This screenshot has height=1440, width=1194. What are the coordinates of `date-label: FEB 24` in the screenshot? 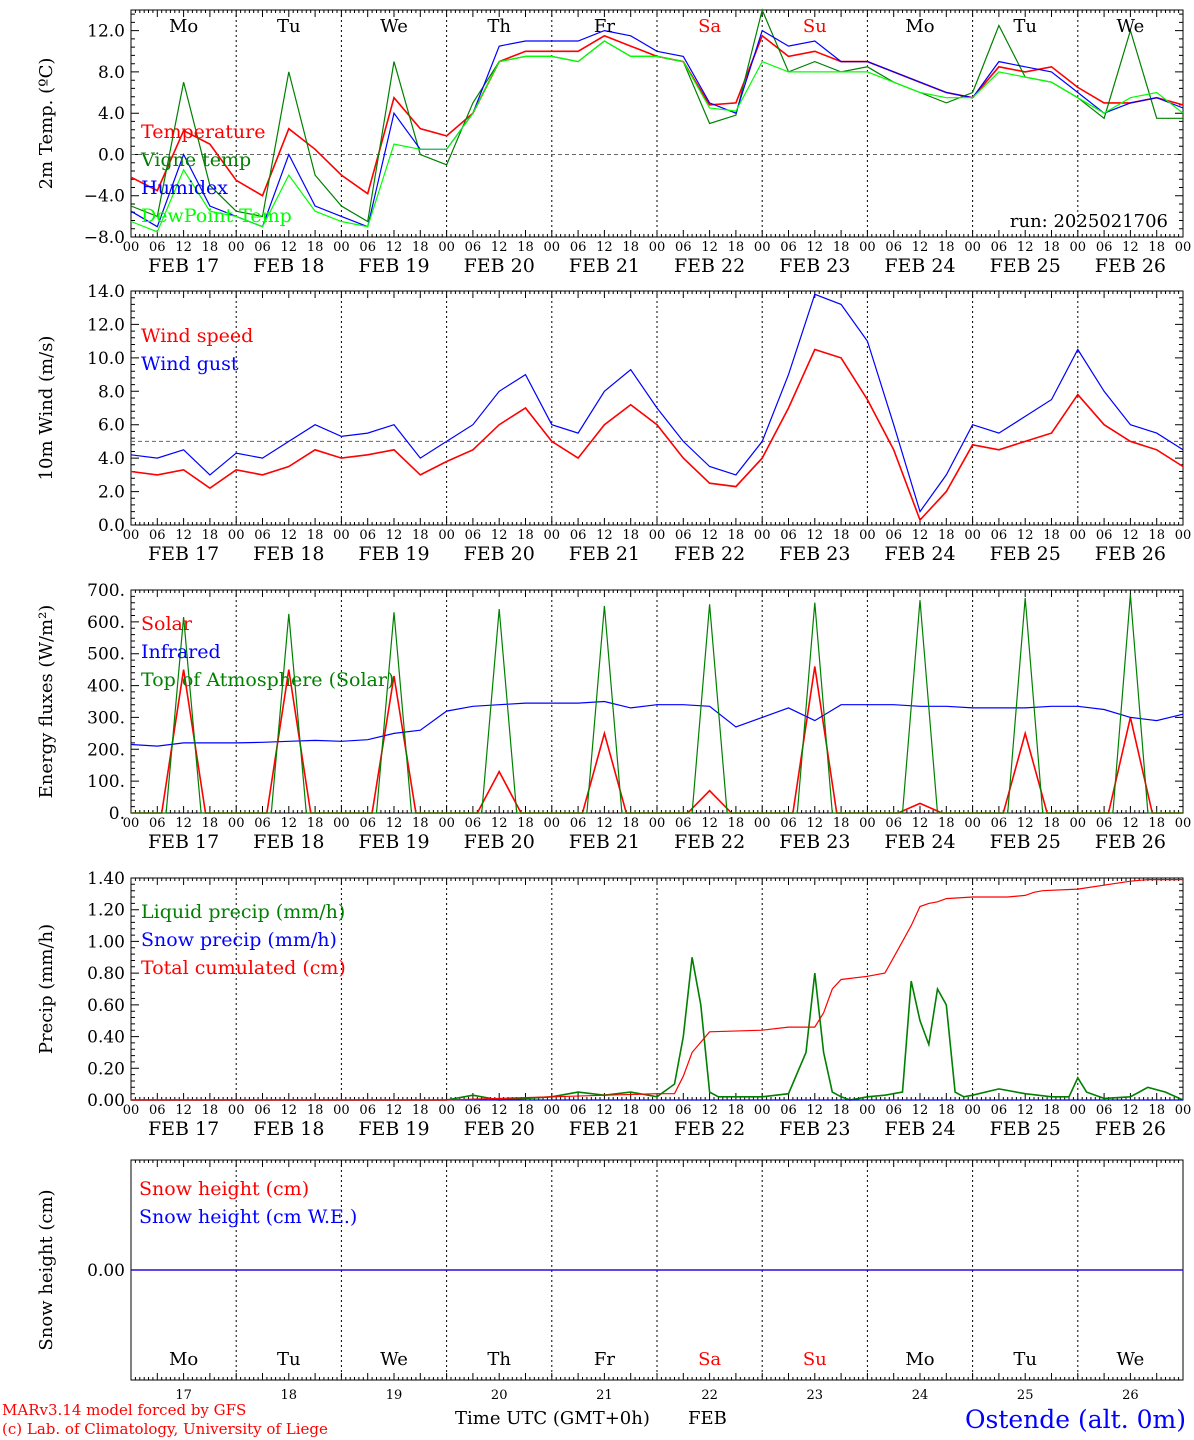 It's located at (919, 842).